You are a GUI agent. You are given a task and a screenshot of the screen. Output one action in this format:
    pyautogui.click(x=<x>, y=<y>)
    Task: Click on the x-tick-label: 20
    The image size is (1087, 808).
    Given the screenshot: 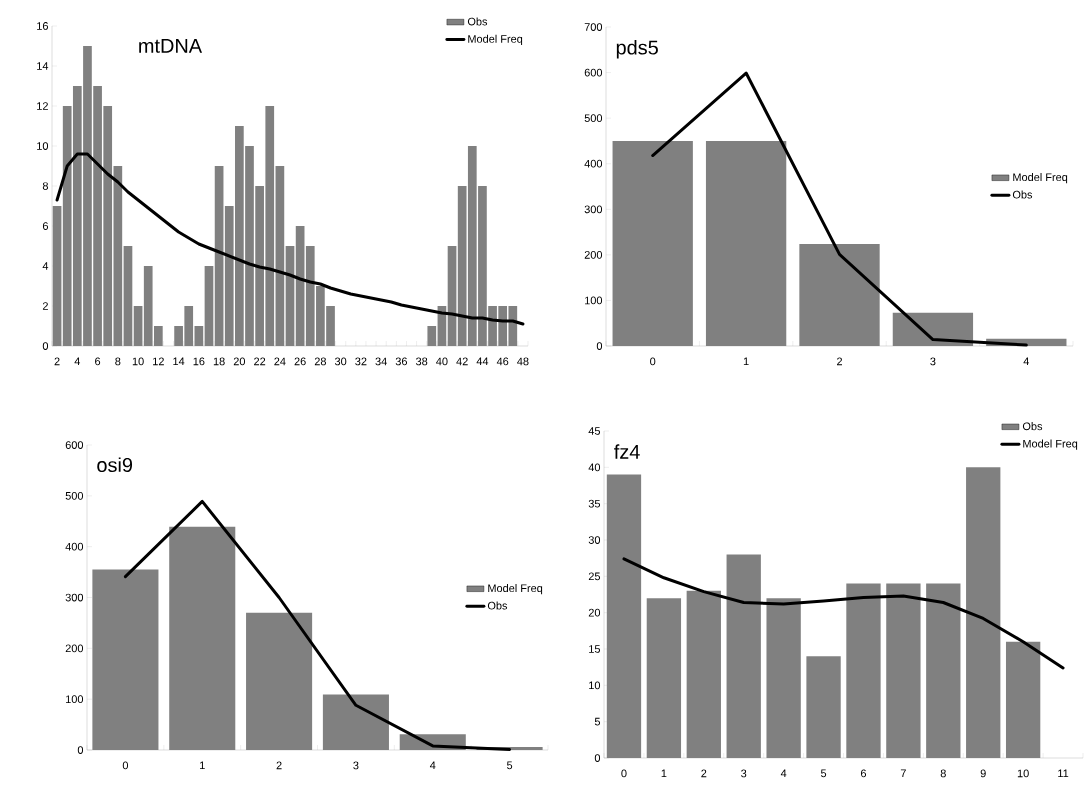 What is the action you would take?
    pyautogui.click(x=239, y=361)
    